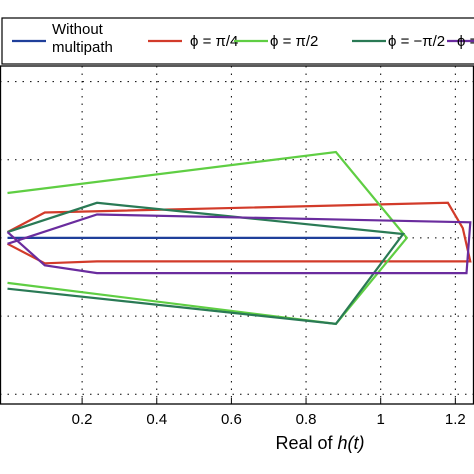  Describe the element at coordinates (82, 47) in the screenshot. I see `legend-label-line: multipath` at that location.